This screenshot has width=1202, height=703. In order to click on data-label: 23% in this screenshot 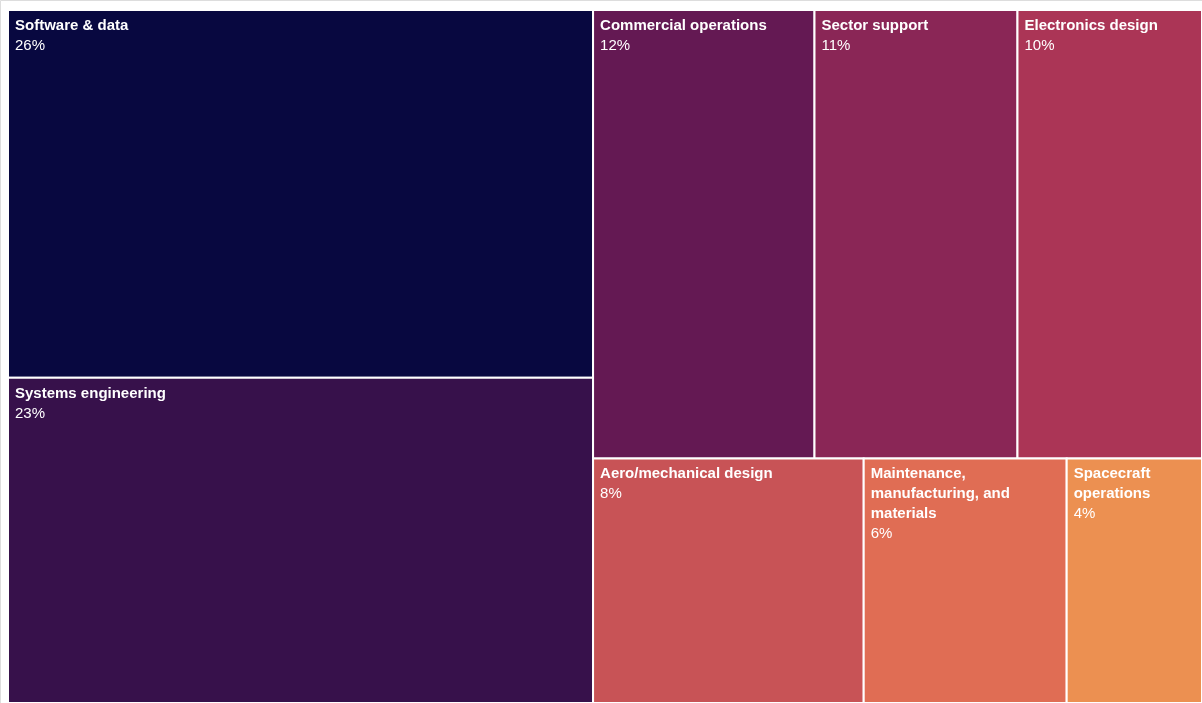, I will do `click(30, 412)`.